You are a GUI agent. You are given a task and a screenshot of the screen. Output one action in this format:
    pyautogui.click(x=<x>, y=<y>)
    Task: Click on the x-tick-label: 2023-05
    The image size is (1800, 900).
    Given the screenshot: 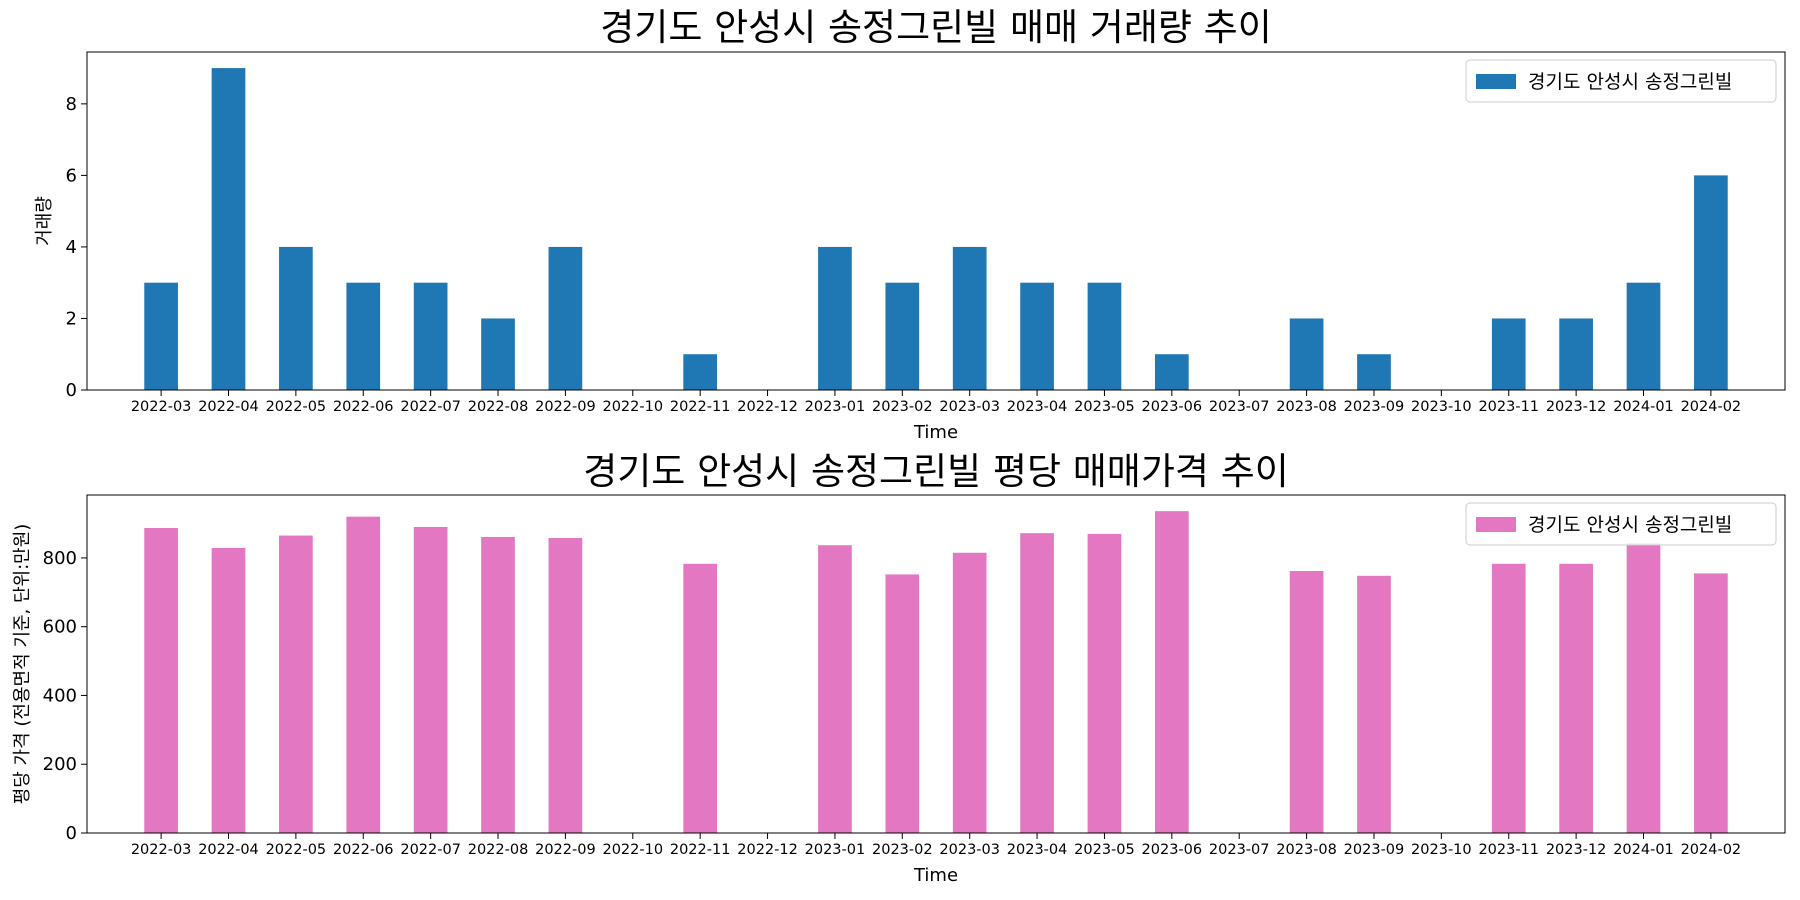 What is the action you would take?
    pyautogui.click(x=1104, y=850)
    